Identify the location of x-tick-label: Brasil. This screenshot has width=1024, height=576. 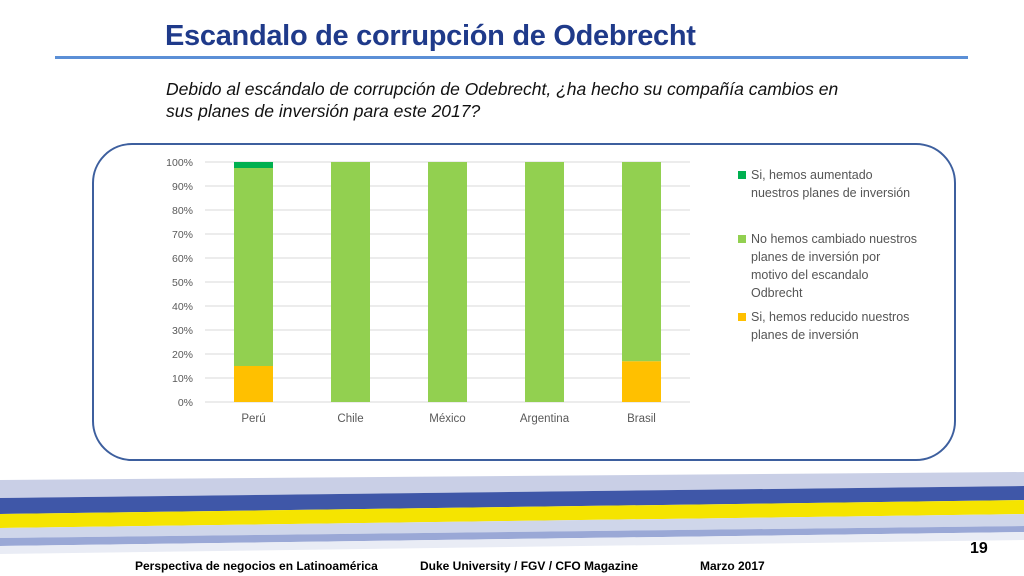
(641, 419).